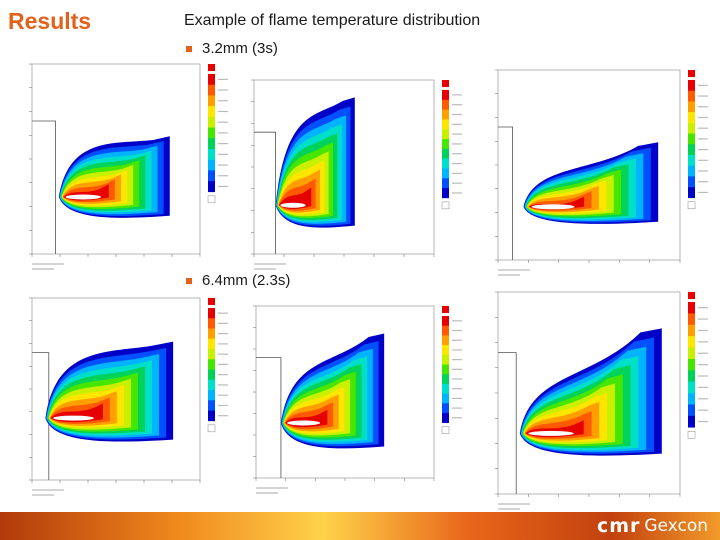 This screenshot has height=540, width=720. I want to click on plot-3-2mm-right, so click(601, 172).